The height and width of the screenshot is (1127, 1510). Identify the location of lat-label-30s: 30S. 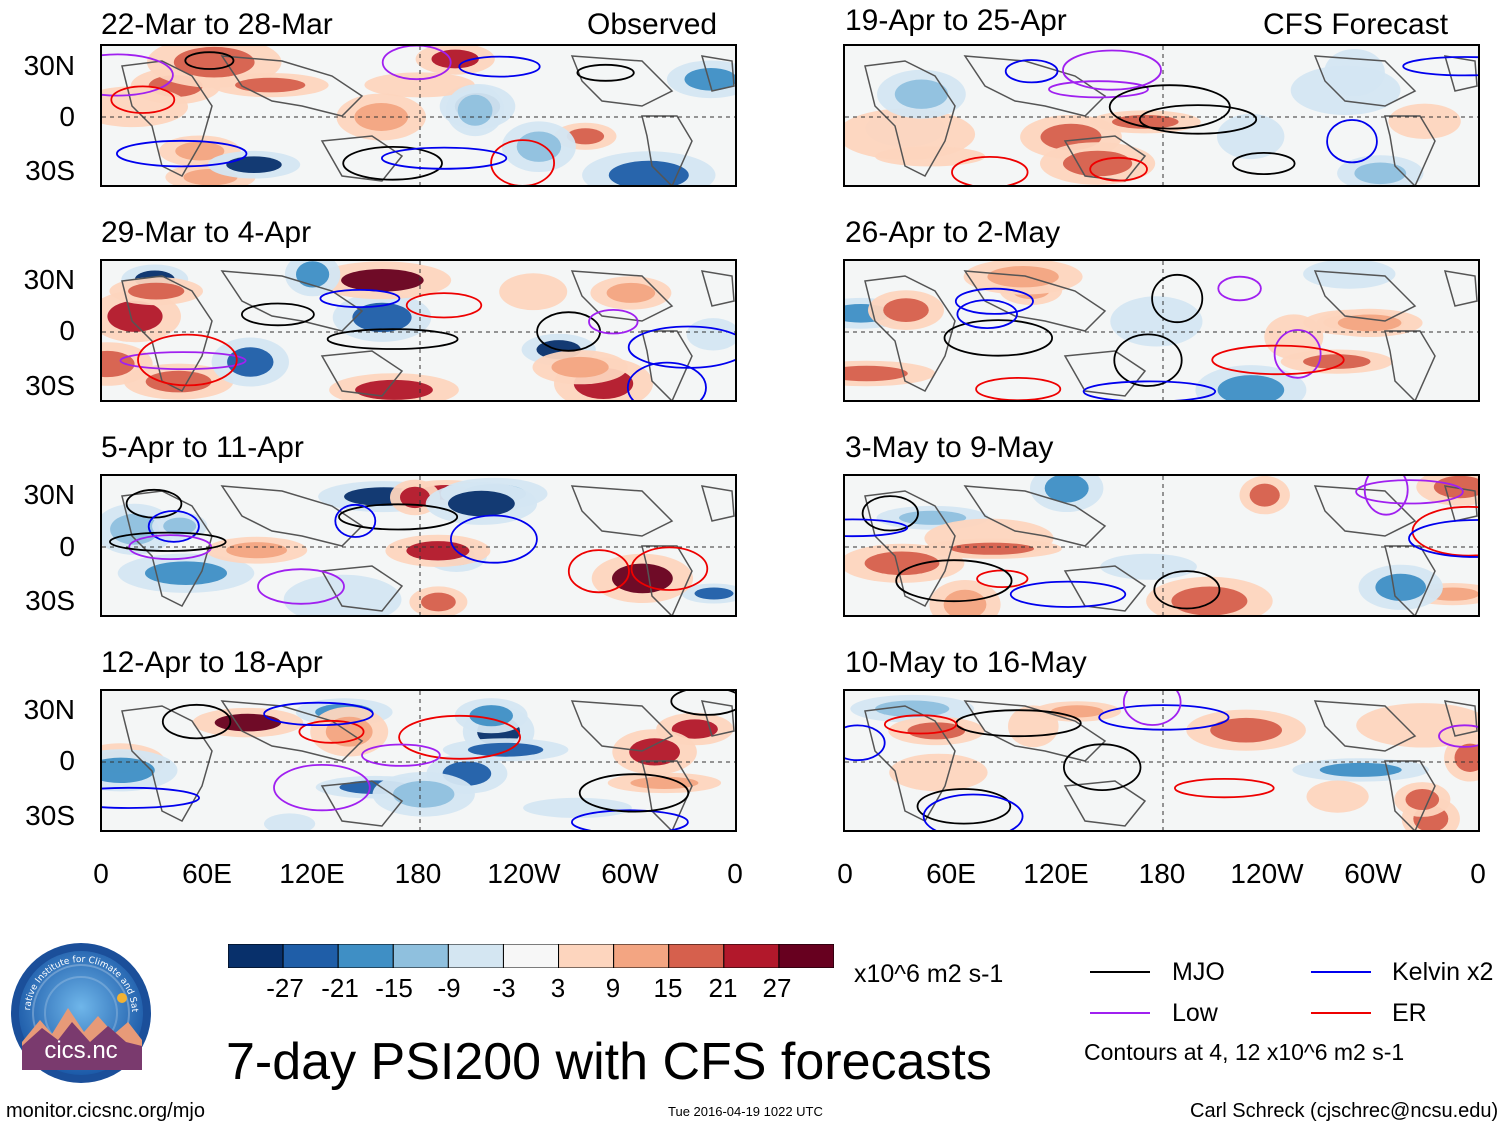
(50, 815).